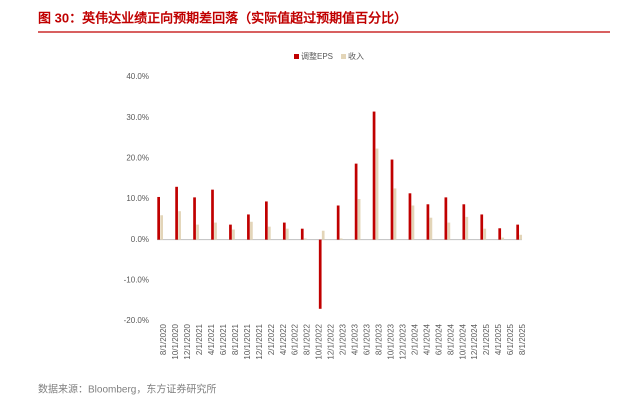 The image size is (632, 410). Describe the element at coordinates (295, 339) in the screenshot. I see `x-tick-label: 6/1/2022` at that location.